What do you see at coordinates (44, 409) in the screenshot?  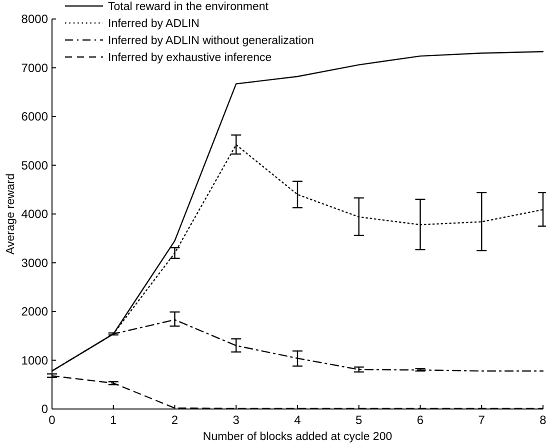 I see `y-tick-label: 0` at bounding box center [44, 409].